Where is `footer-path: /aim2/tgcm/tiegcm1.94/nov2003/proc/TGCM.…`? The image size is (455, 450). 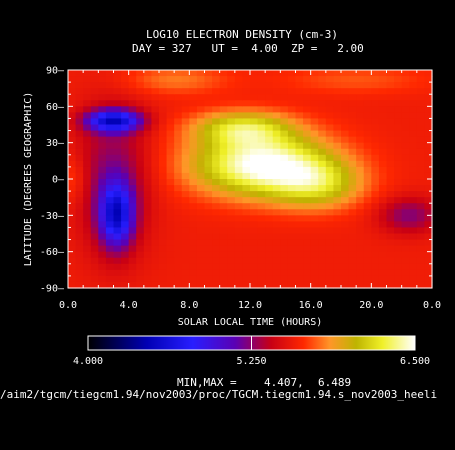 footer-path: /aim2/tgcm/tiegcm1.94/nov2003/proc/TGCM.… is located at coordinates (219, 394).